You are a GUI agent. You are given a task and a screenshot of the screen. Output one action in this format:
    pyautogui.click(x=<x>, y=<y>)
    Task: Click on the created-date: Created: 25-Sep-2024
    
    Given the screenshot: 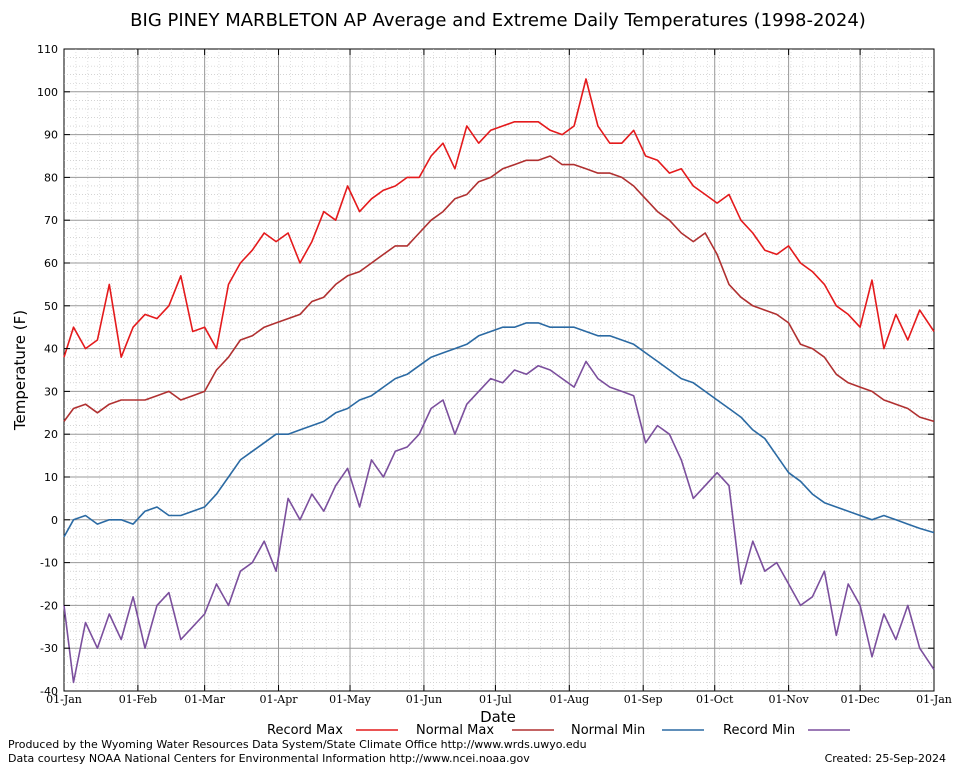 What is the action you would take?
    pyautogui.click(x=885, y=758)
    